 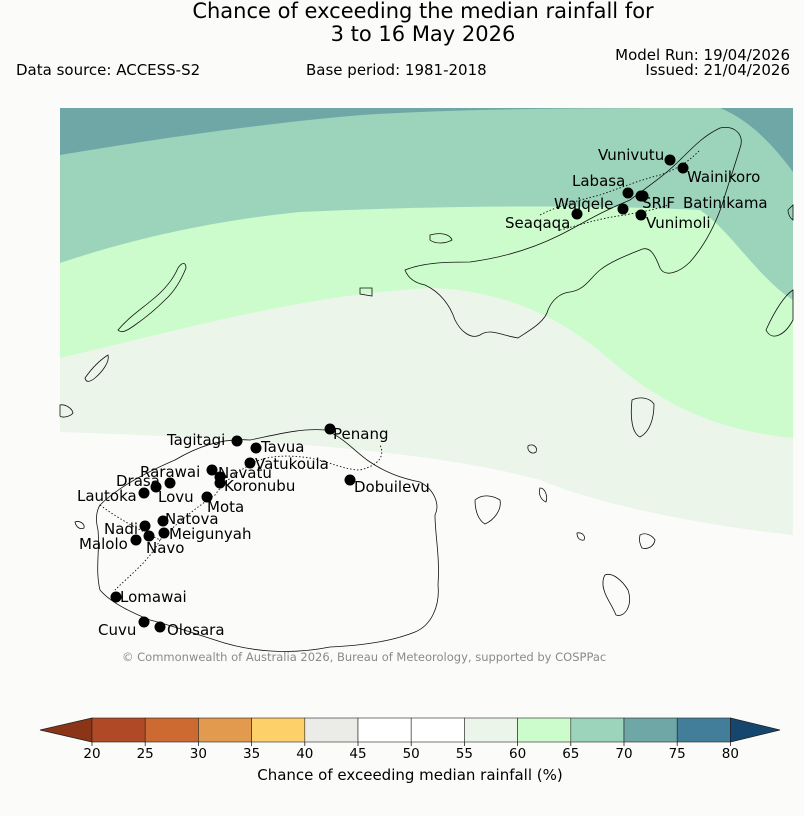 I want to click on location-marker-waiqele, so click(x=623, y=209).